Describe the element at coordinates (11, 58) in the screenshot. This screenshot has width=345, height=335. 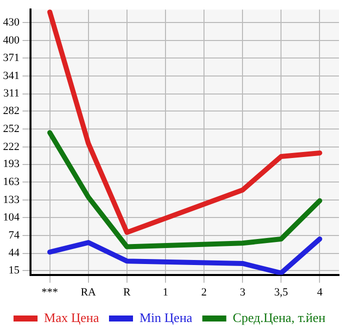
I see `y-tick-label: 371` at that location.